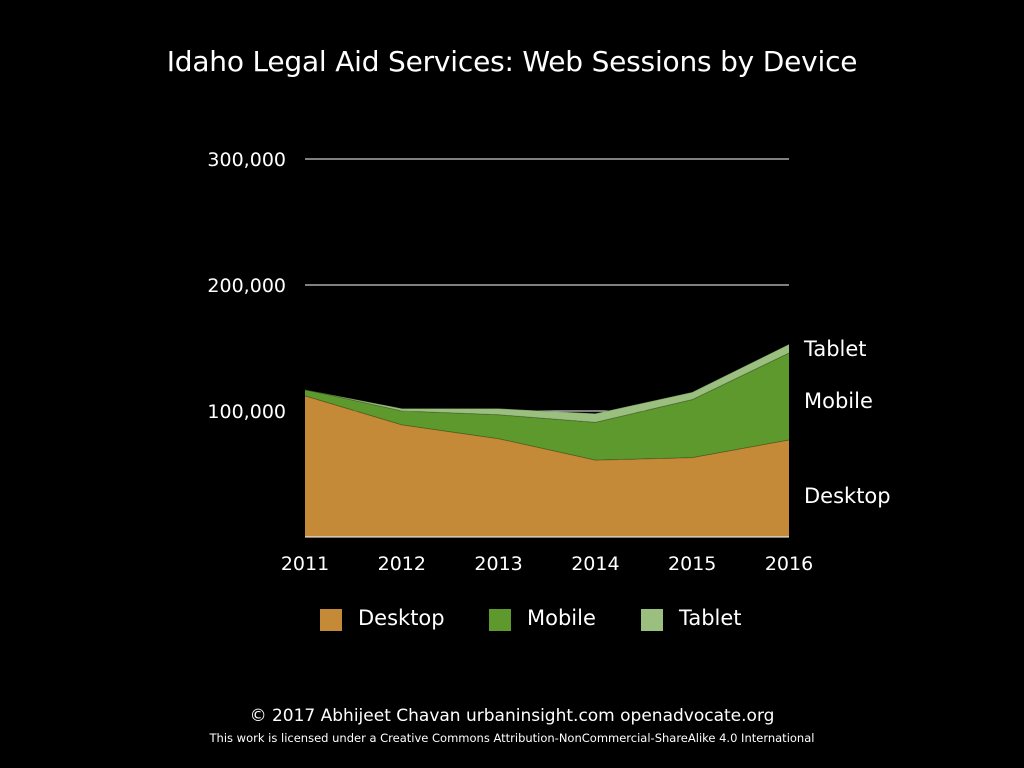 This screenshot has width=1024, height=768. What do you see at coordinates (512, 621) in the screenshot?
I see `chart-legend: Desktop Mobile Tablet` at bounding box center [512, 621].